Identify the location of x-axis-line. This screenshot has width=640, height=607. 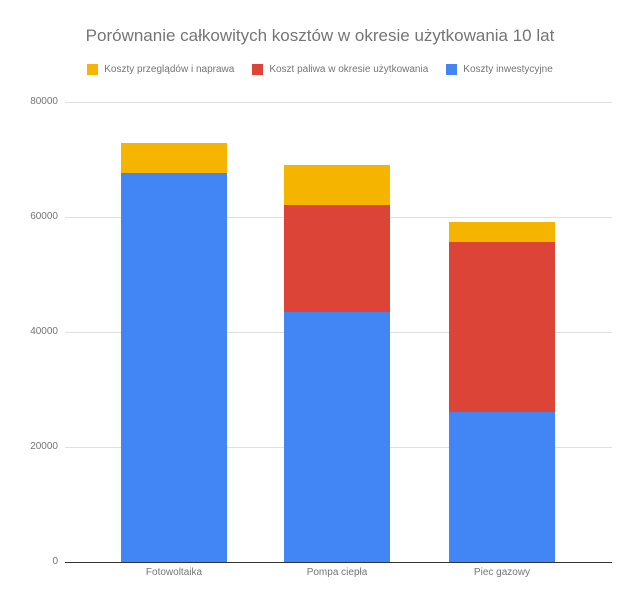
(338, 562).